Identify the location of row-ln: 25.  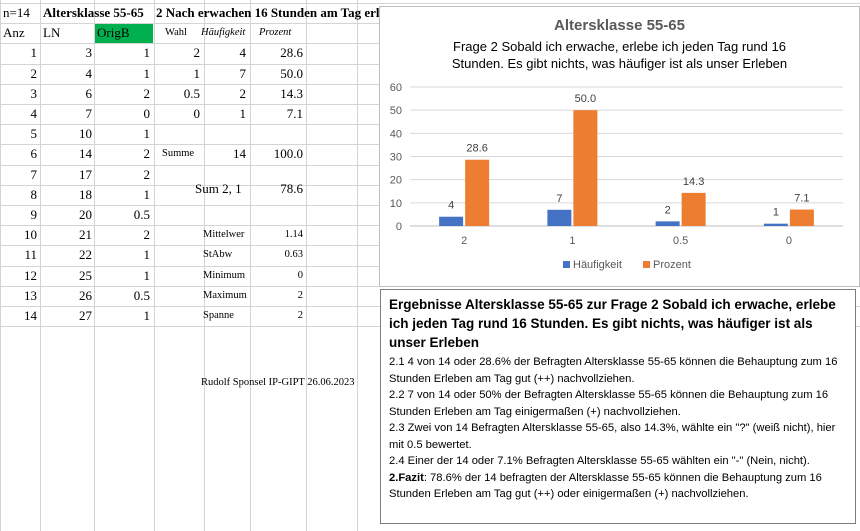
(85, 275).